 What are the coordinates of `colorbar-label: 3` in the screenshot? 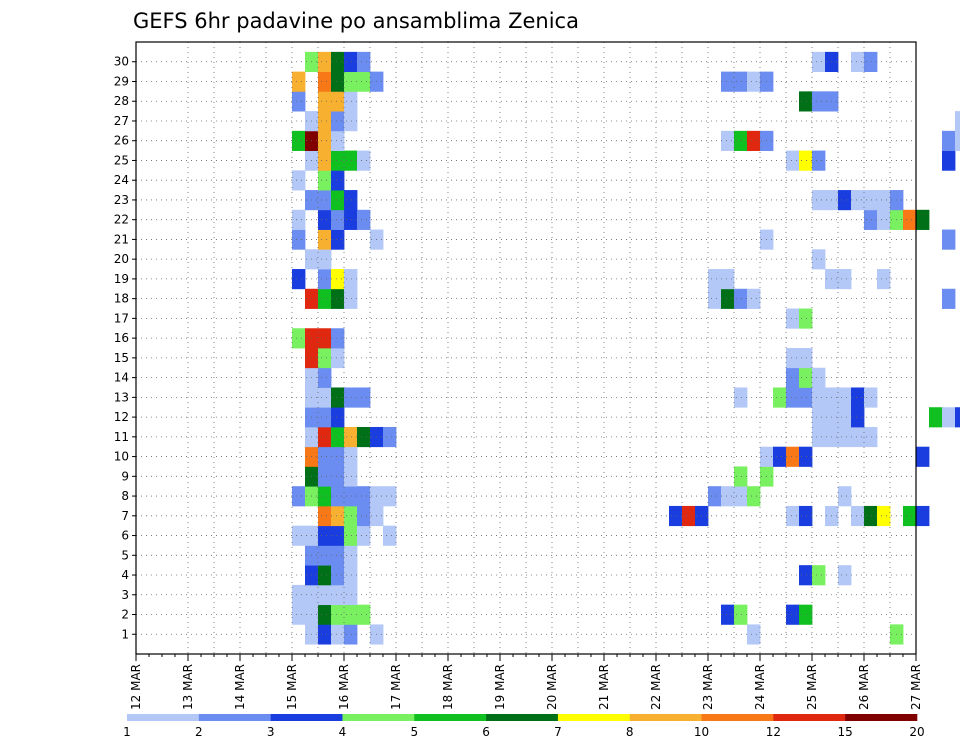 It's located at (271, 732).